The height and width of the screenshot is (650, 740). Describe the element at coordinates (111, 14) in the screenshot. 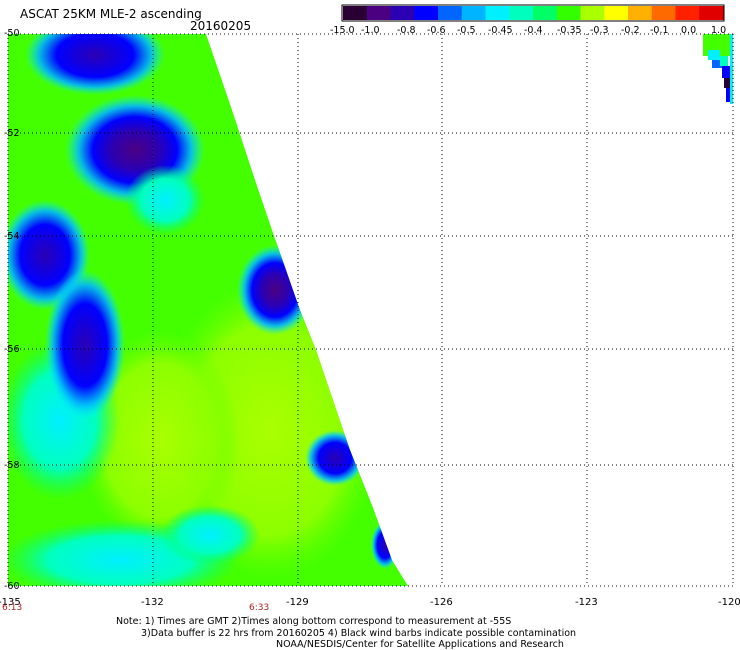

I see `chart-title: ASCAT 25KM MLE-2 ascending` at that location.